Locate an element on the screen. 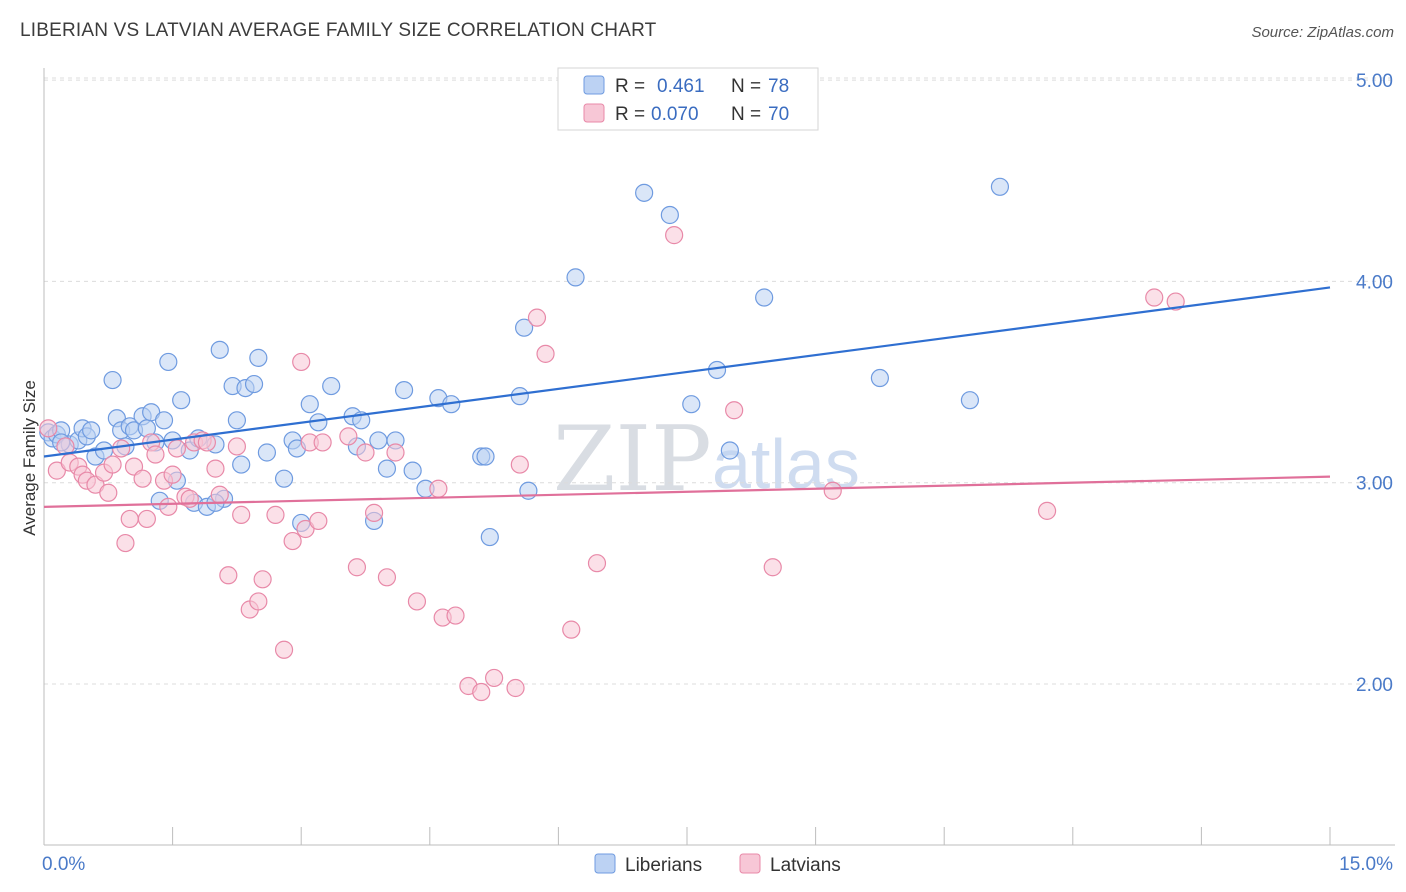 This screenshot has height=892, width=1406. legend-n-value-1: 78 is located at coordinates (778, 86).